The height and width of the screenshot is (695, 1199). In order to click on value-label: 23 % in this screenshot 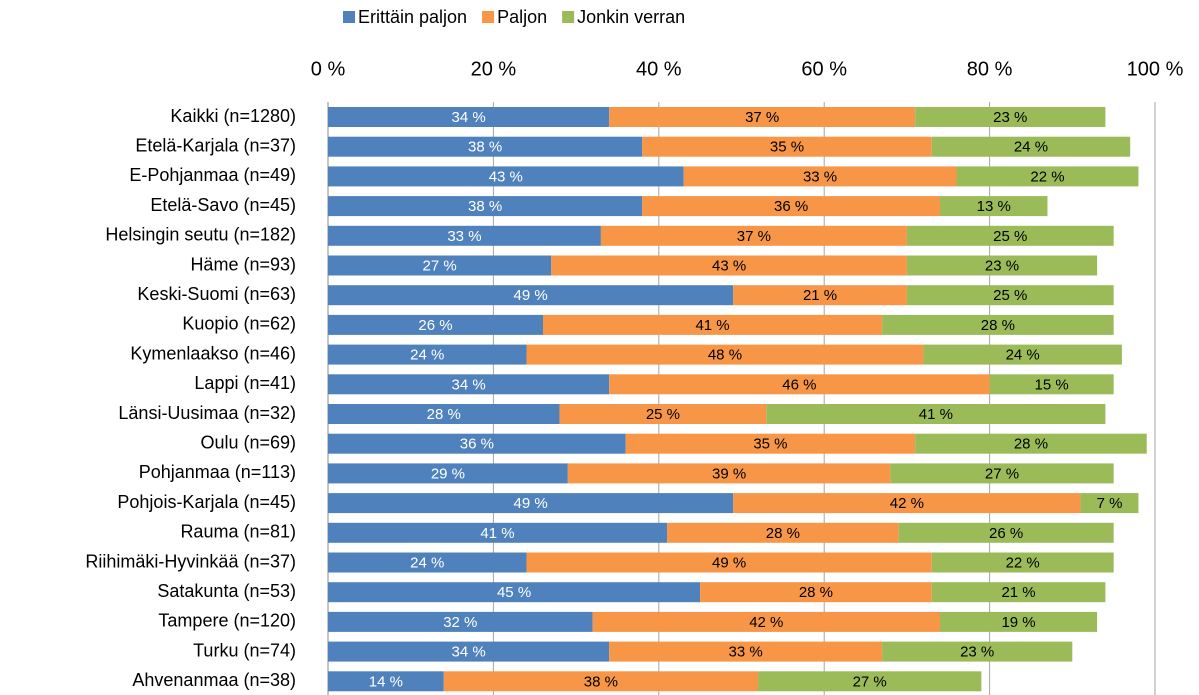, I will do `click(1002, 265)`.